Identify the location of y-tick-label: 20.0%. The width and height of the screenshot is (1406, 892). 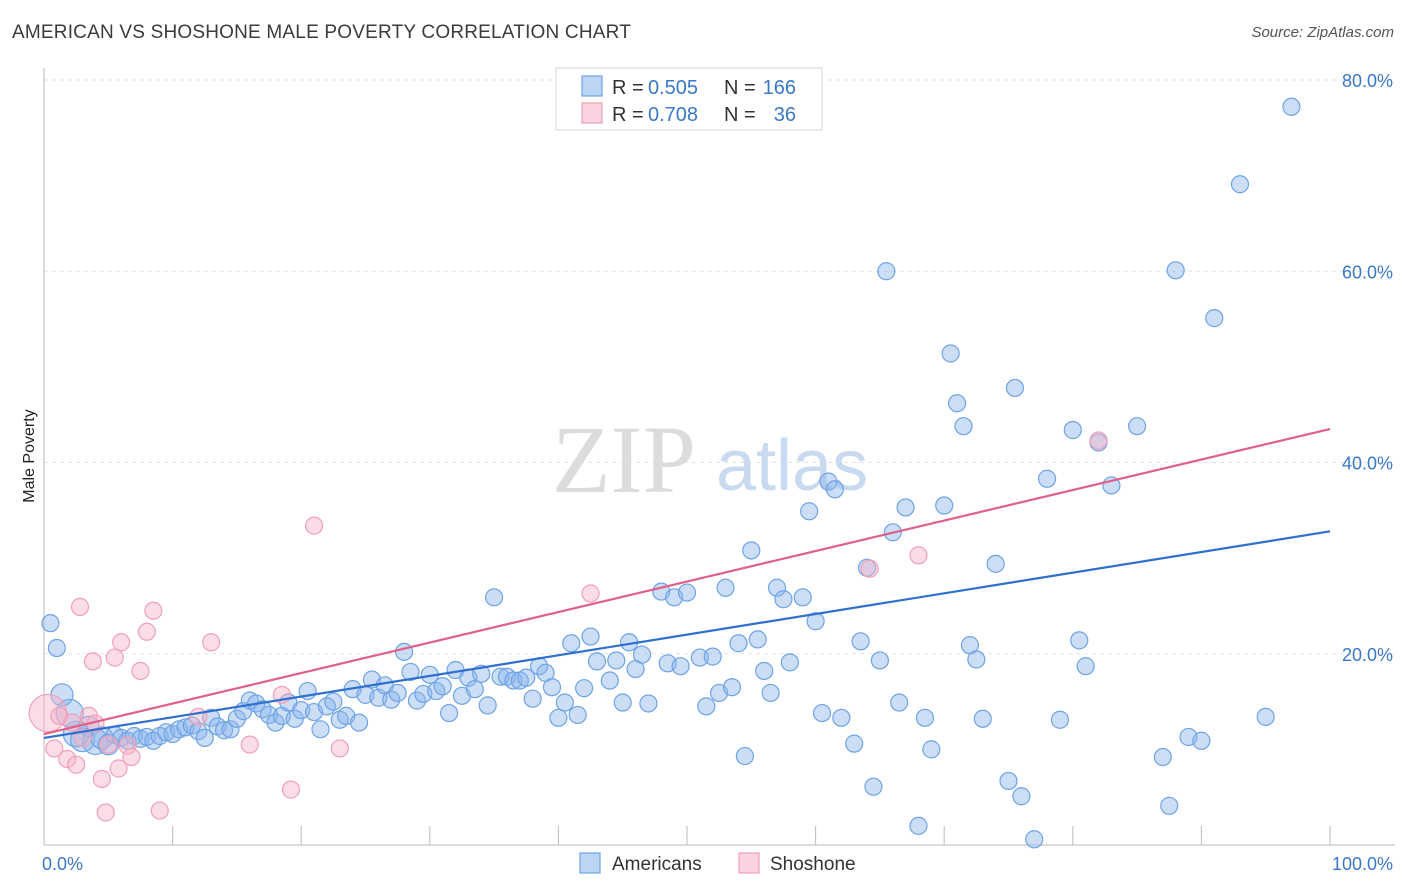
(1367, 655).